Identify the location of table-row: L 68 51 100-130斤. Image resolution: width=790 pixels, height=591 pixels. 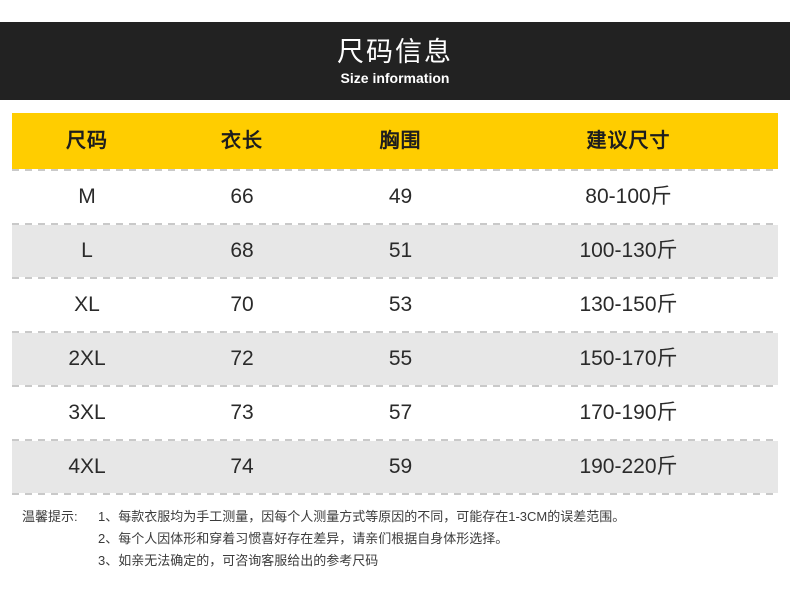
(395, 251).